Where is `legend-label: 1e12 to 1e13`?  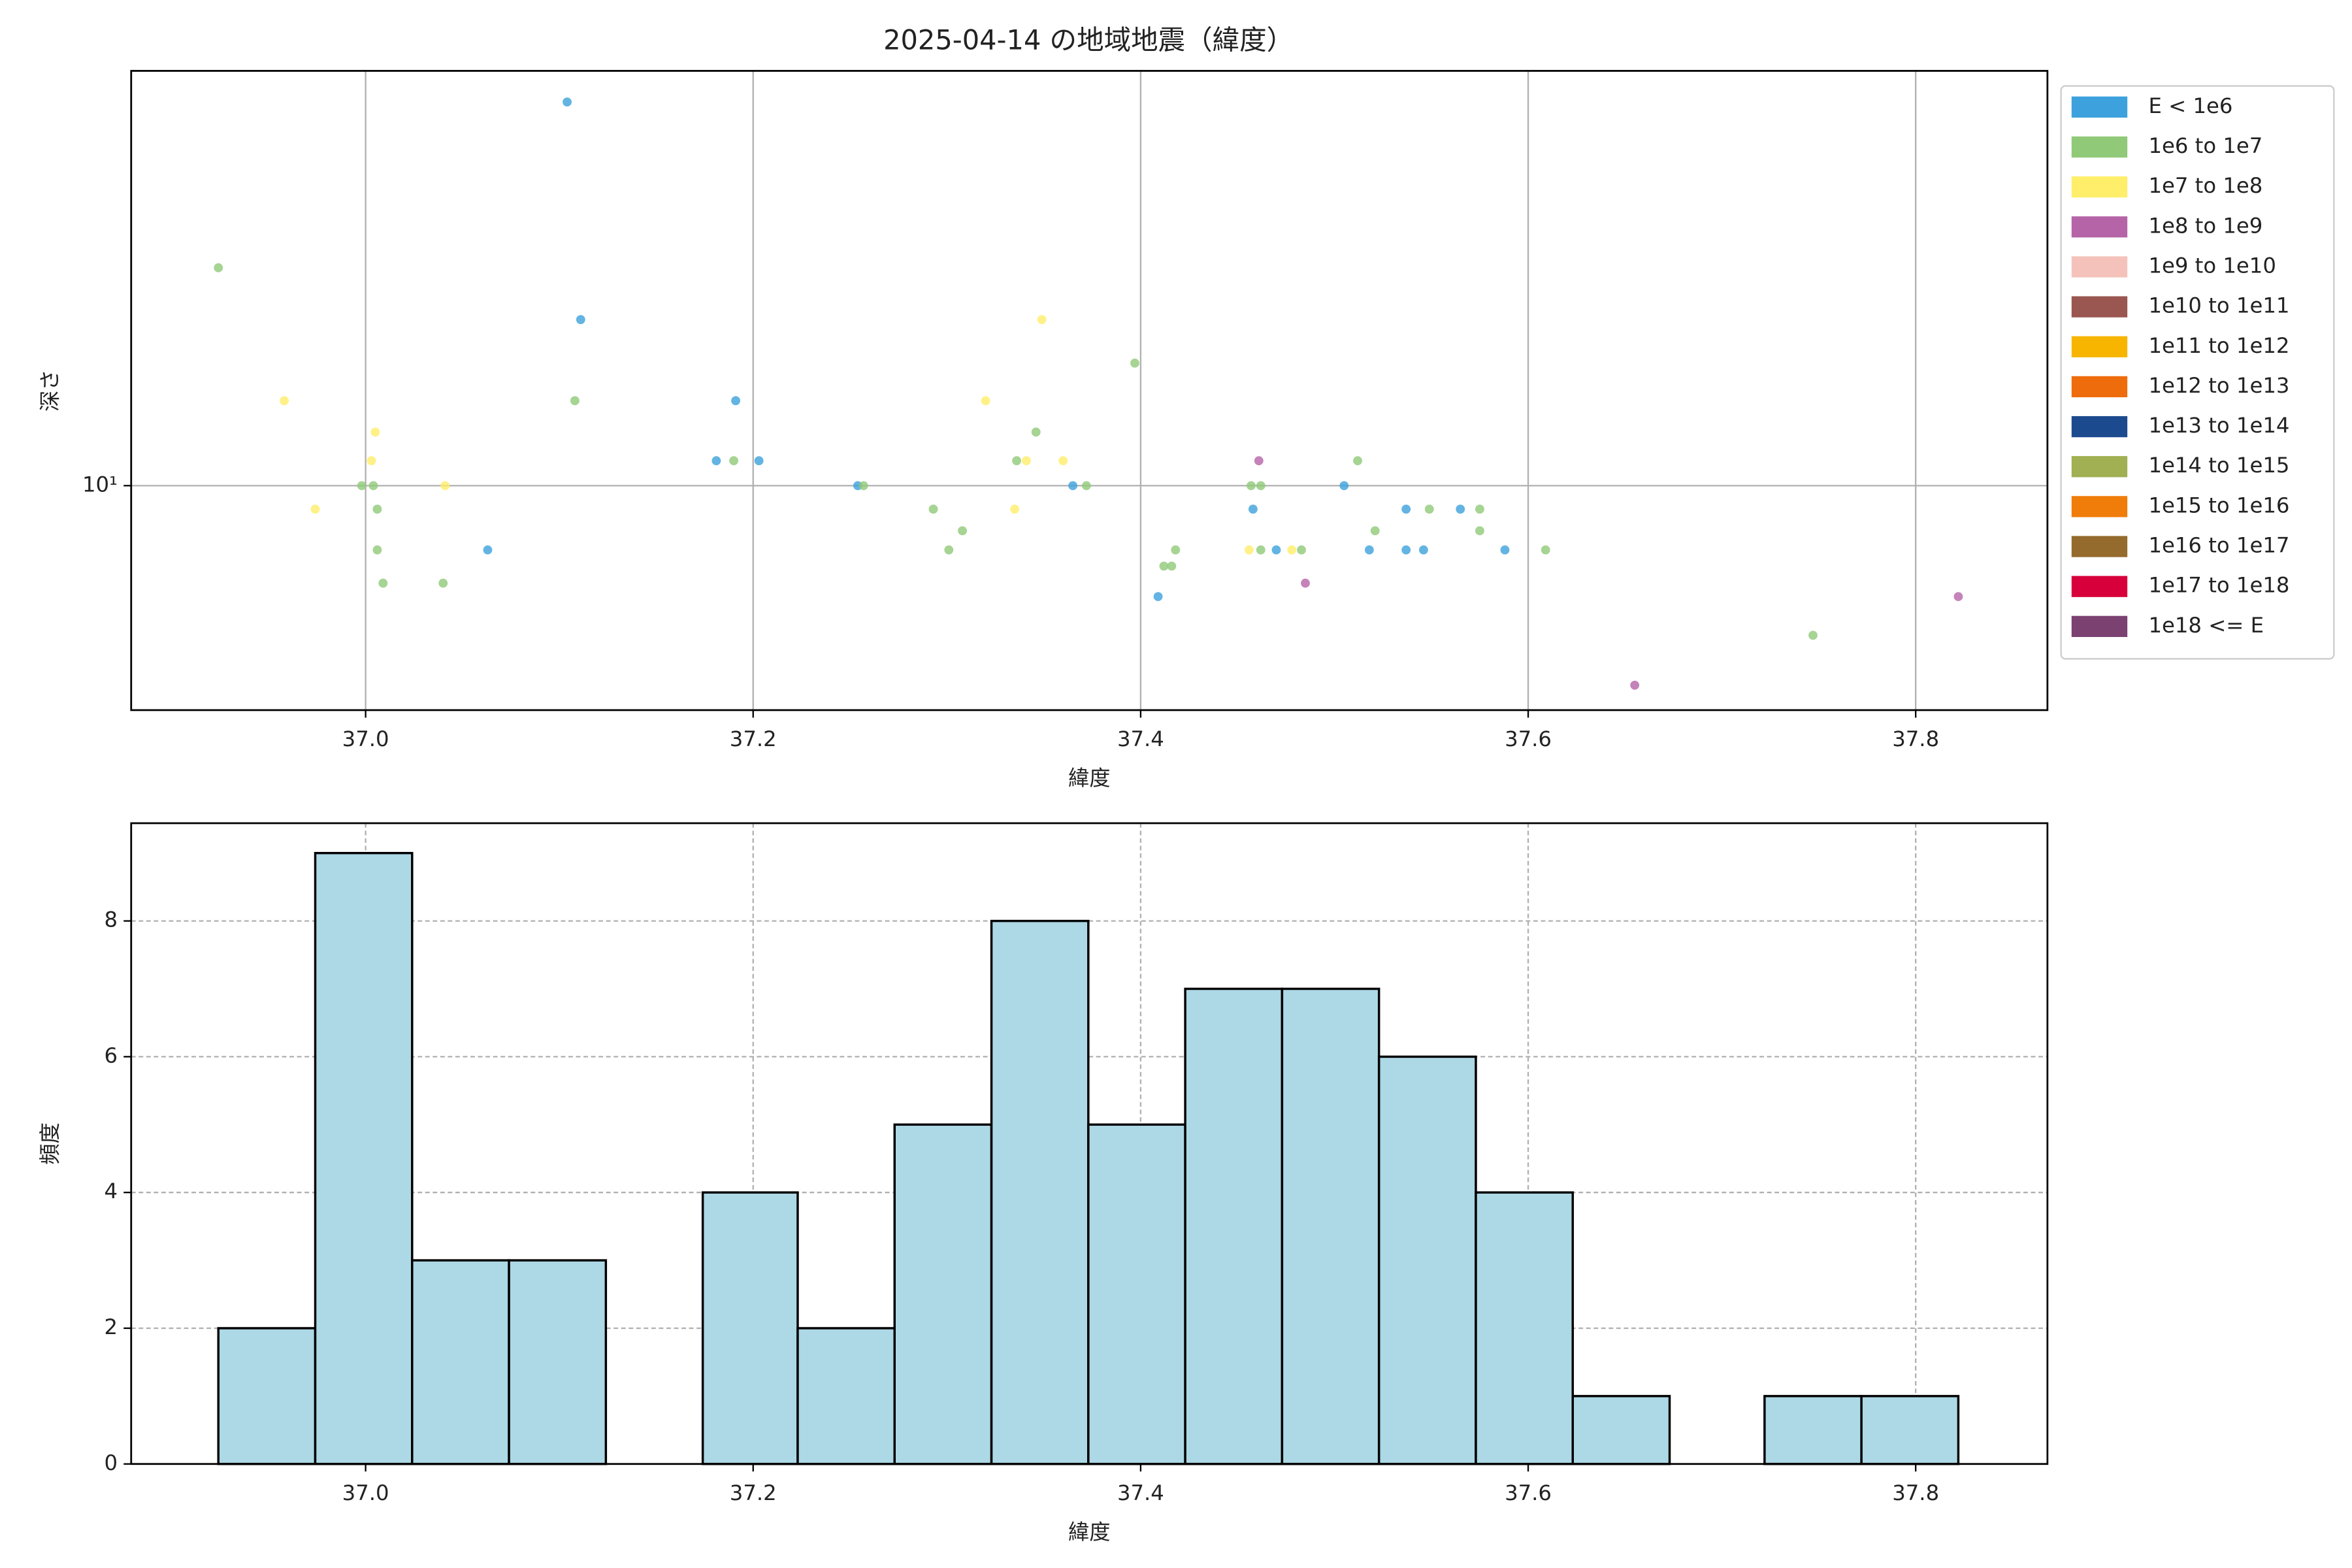
legend-label: 1e12 to 1e13 is located at coordinates (2218, 385).